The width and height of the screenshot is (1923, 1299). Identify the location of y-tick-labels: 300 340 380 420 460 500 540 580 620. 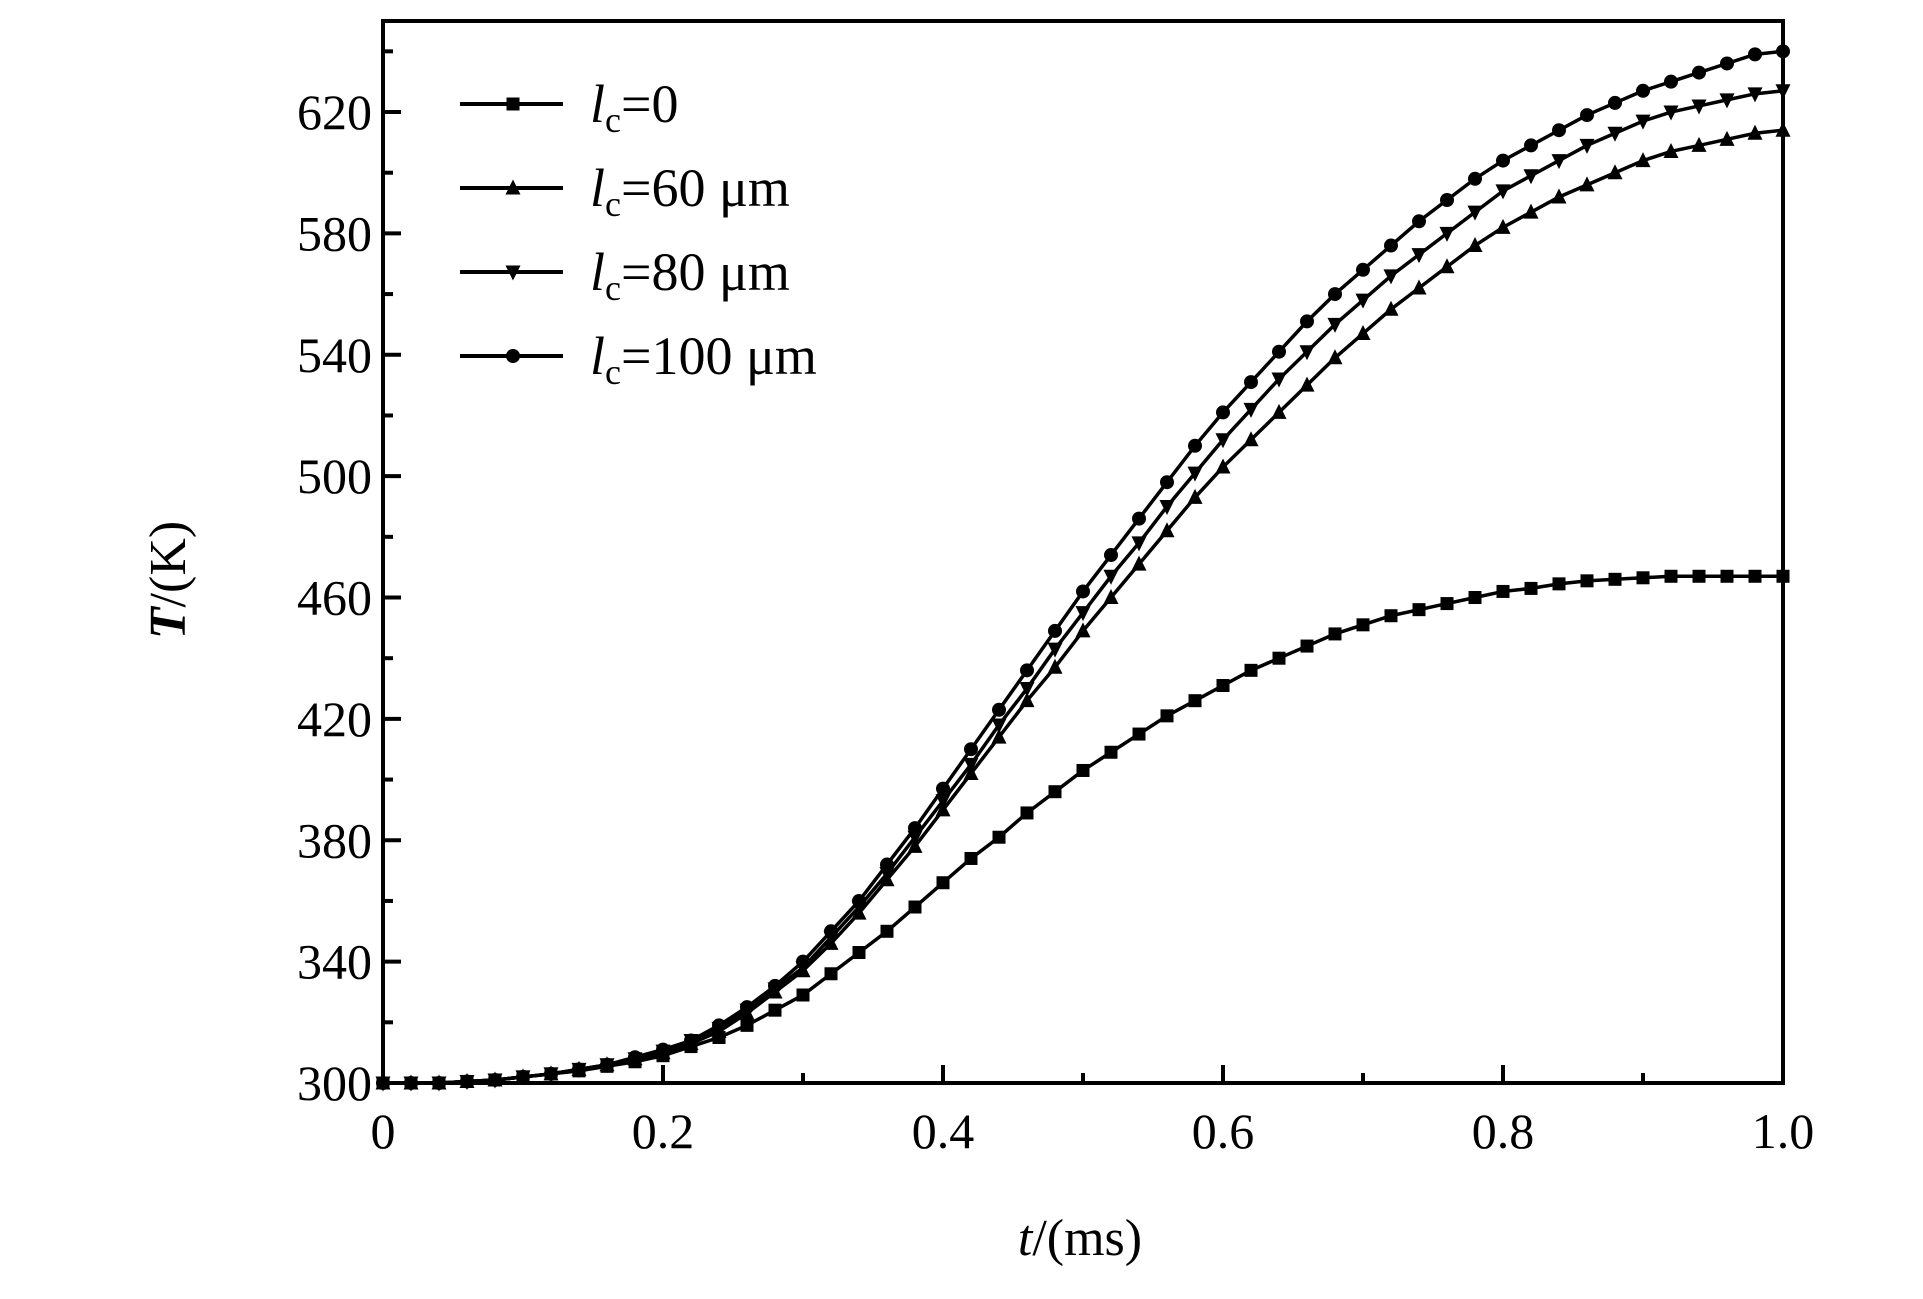
(334, 597).